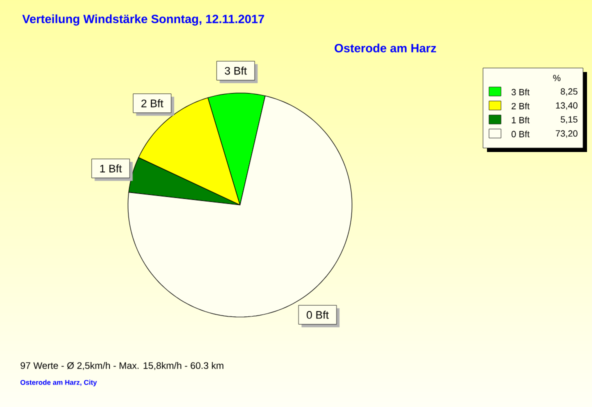  I want to click on slice-label: 1 Bft, so click(111, 168).